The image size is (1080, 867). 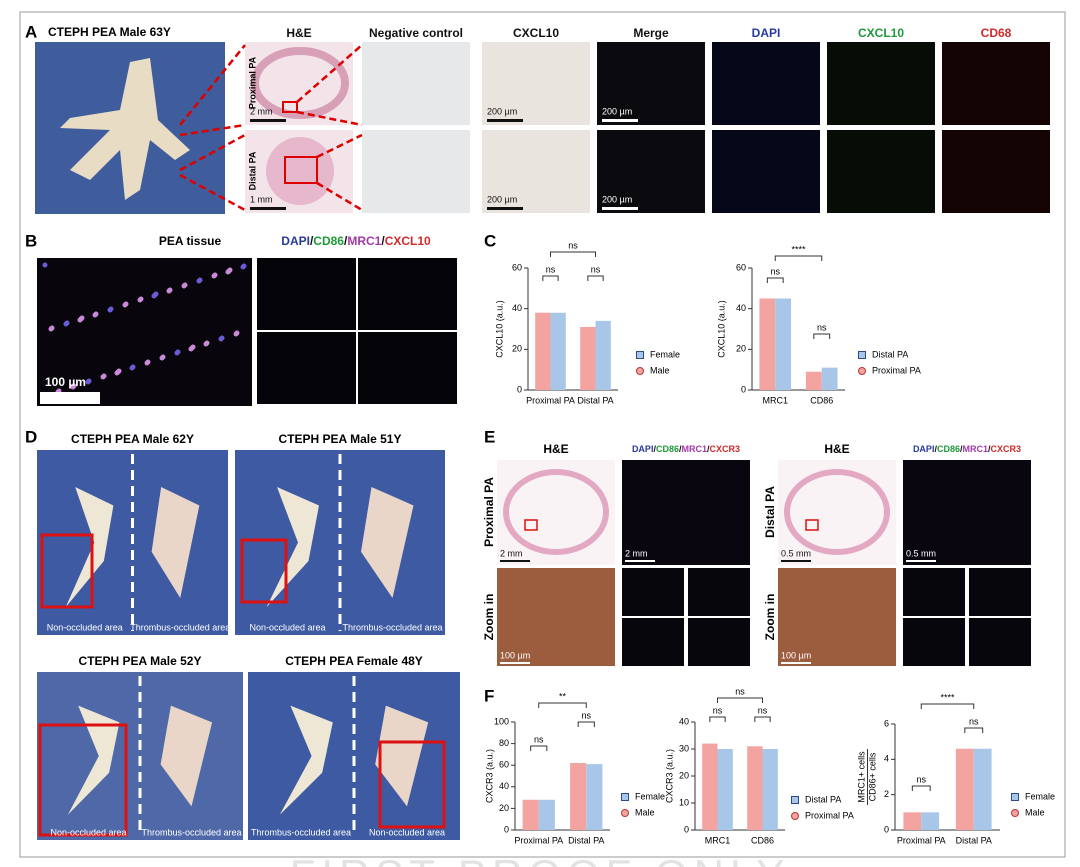 I want to click on row-label: Proximal PA, so click(x=489, y=512).